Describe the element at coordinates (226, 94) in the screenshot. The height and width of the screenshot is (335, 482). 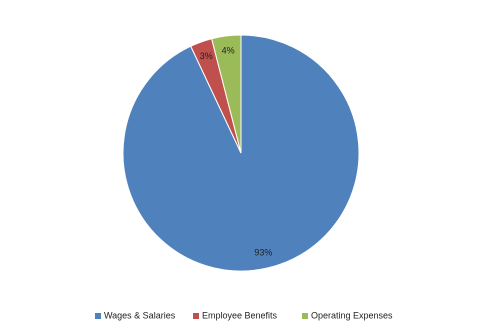
I see `pie-slice` at that location.